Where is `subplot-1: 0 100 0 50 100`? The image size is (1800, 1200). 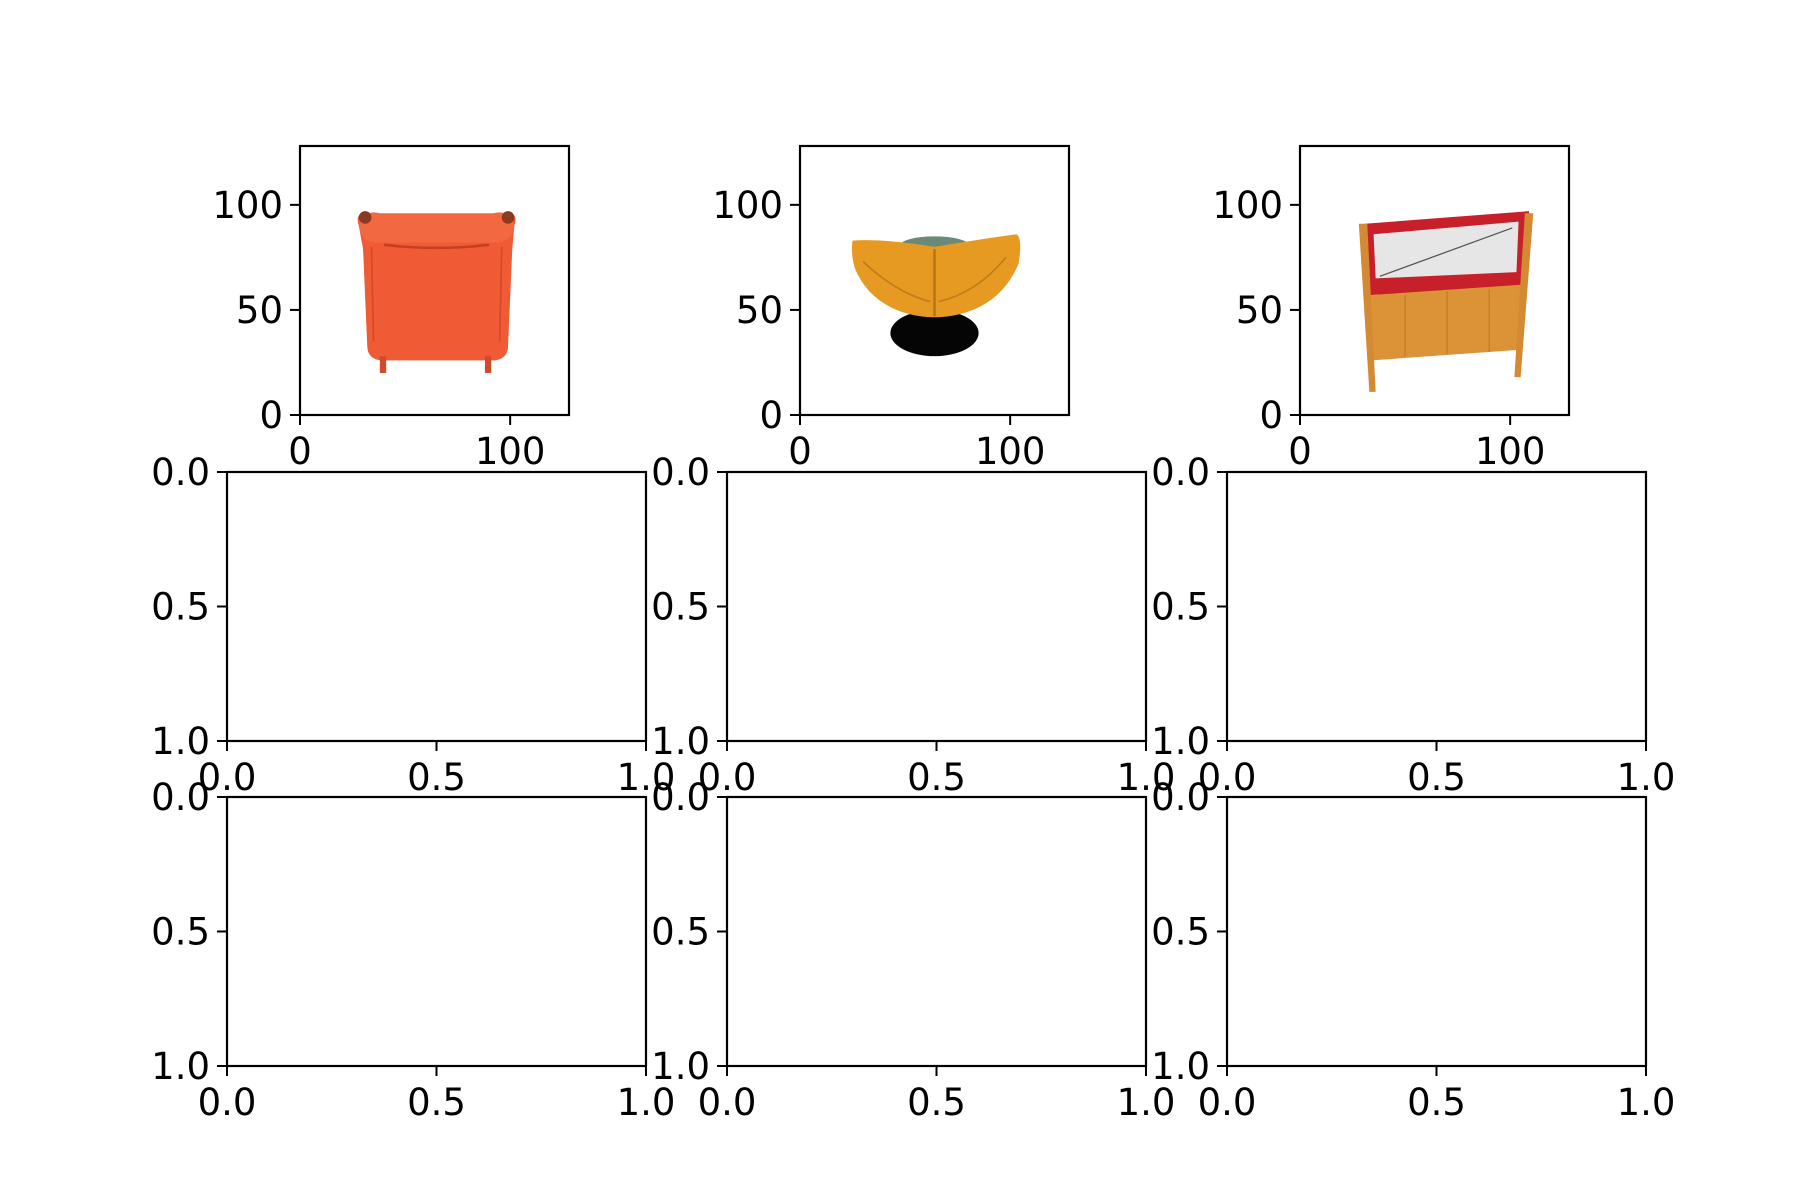 subplot-1: 0 100 0 50 100 is located at coordinates (391, 308).